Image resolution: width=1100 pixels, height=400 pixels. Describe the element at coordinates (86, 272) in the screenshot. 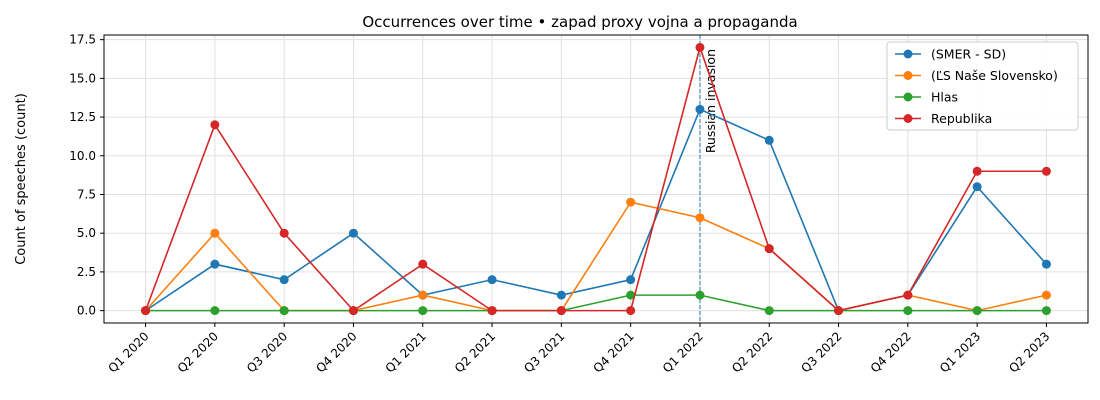

I see `y-tick-label: 2.5` at that location.